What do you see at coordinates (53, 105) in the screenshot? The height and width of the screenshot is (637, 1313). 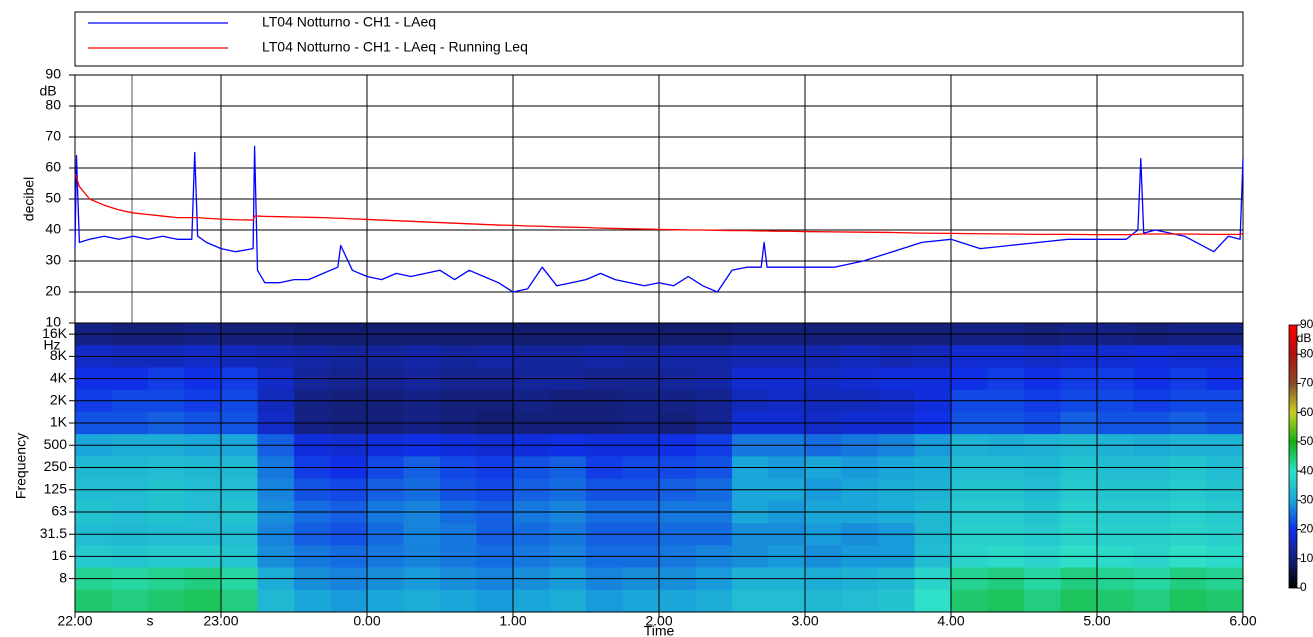 I see `y-tick-label: 80` at bounding box center [53, 105].